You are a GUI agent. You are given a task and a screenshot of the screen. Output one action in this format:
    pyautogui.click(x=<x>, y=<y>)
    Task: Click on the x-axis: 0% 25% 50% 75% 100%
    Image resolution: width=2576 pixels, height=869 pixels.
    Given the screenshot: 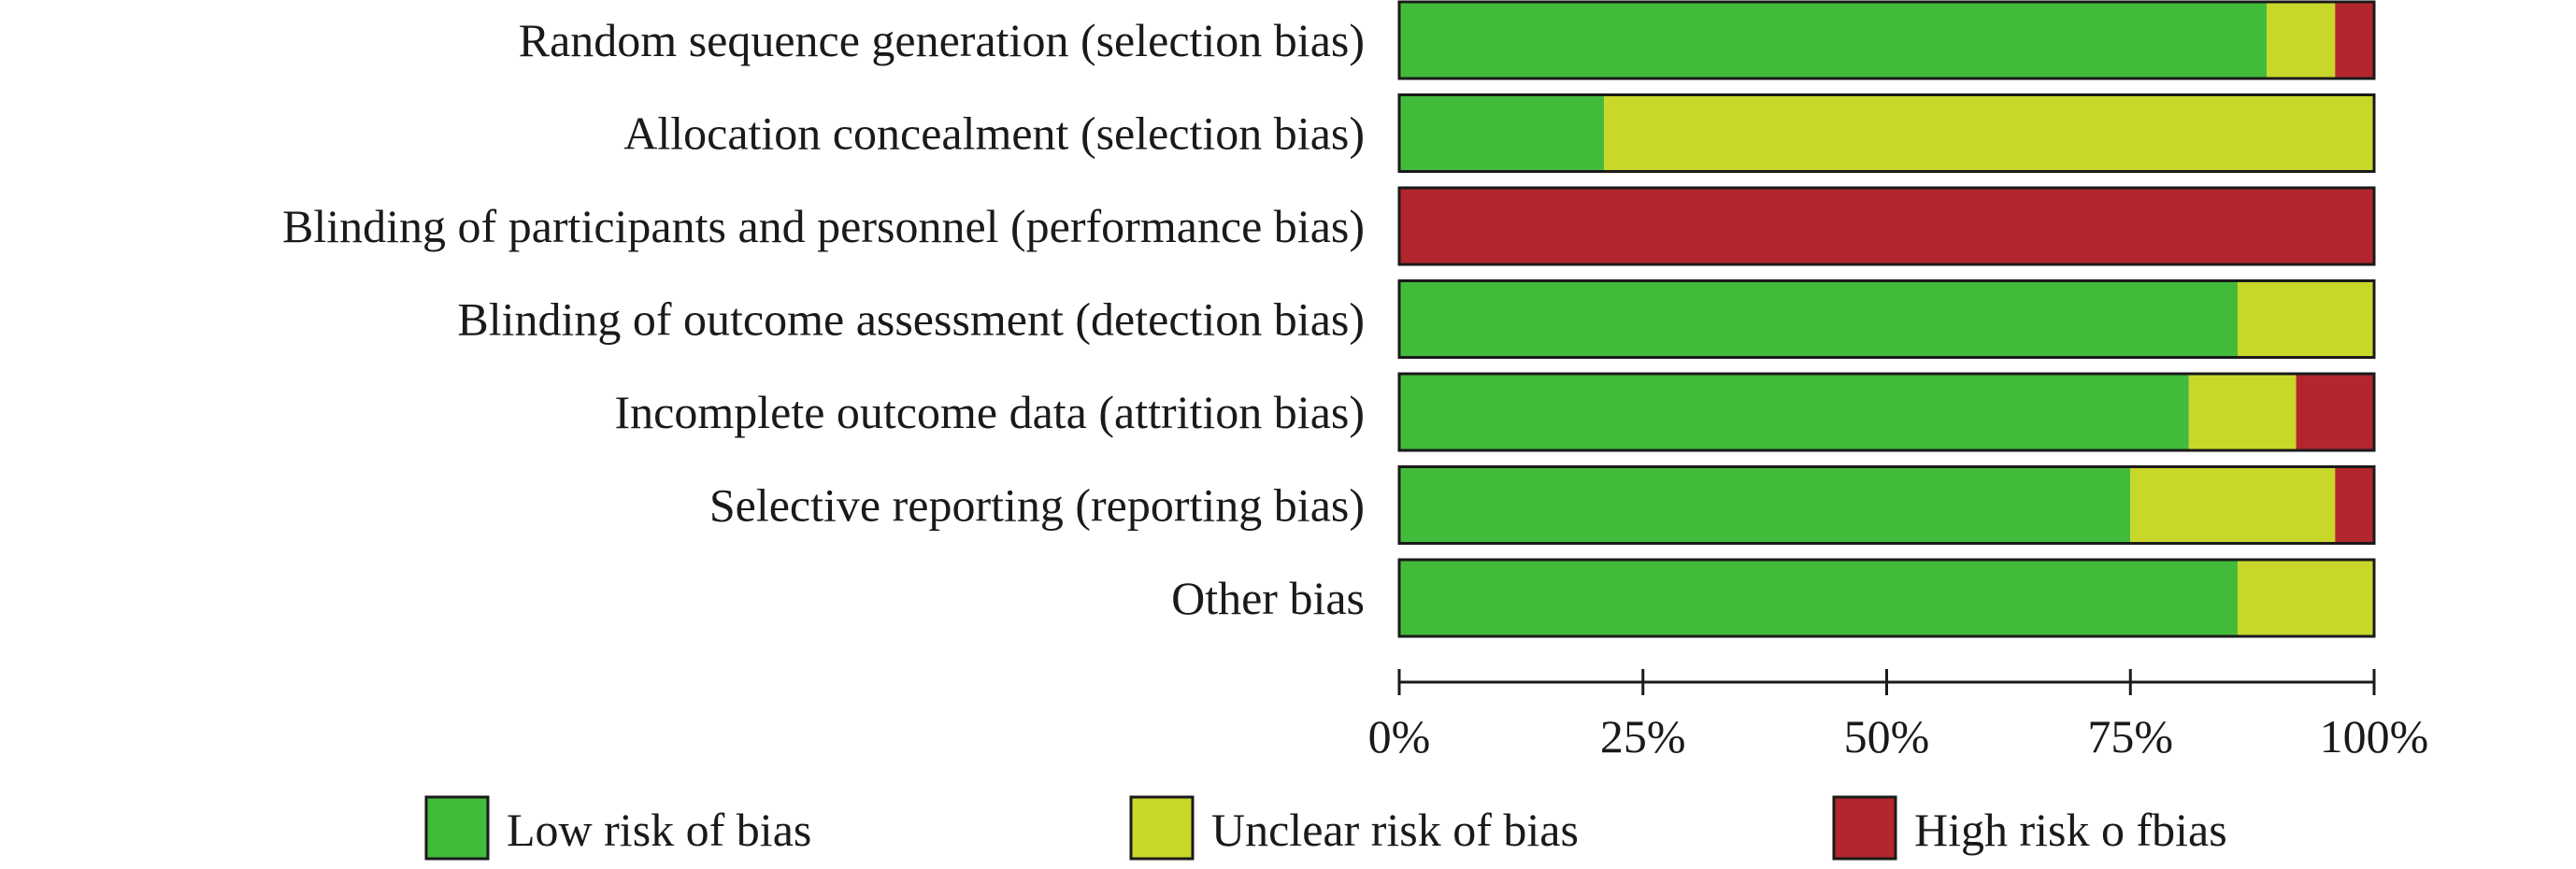 What is the action you would take?
    pyautogui.click(x=1898, y=716)
    